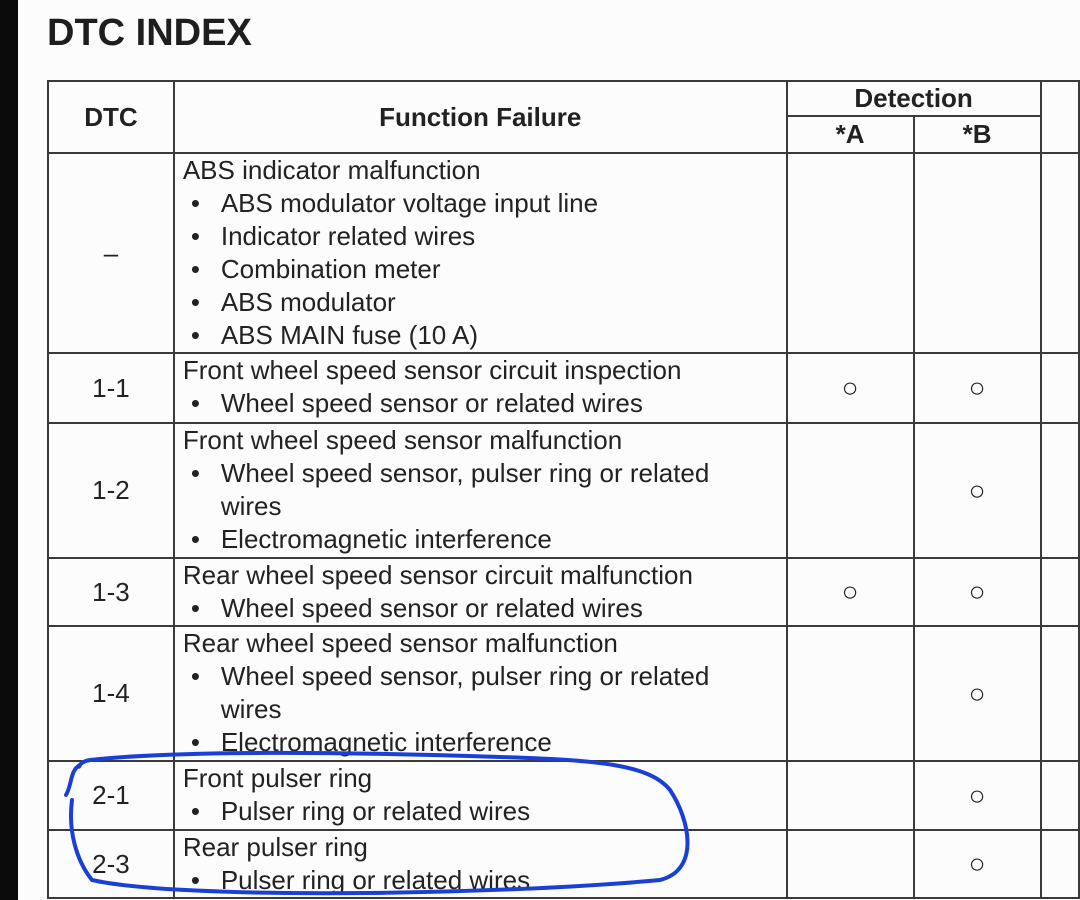 The width and height of the screenshot is (1080, 900). What do you see at coordinates (400, 643) in the screenshot?
I see `function-title: Rear wheel speed sensor malfunction` at bounding box center [400, 643].